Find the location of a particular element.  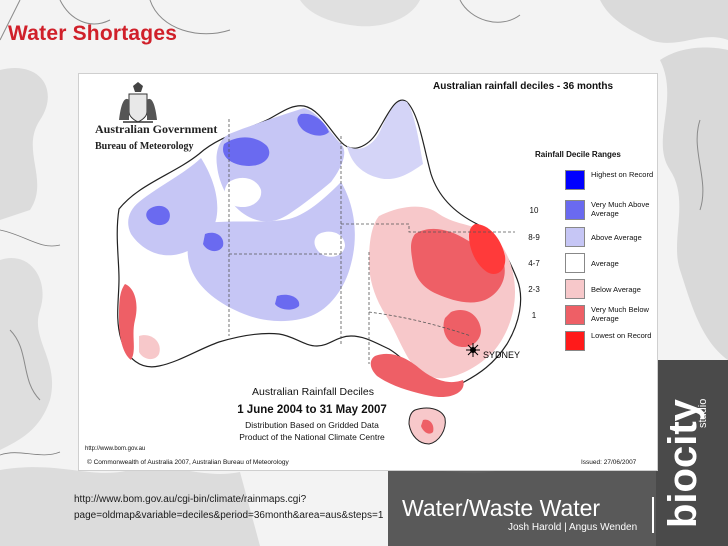

legend-label: Below Average is located at coordinates (616, 289).